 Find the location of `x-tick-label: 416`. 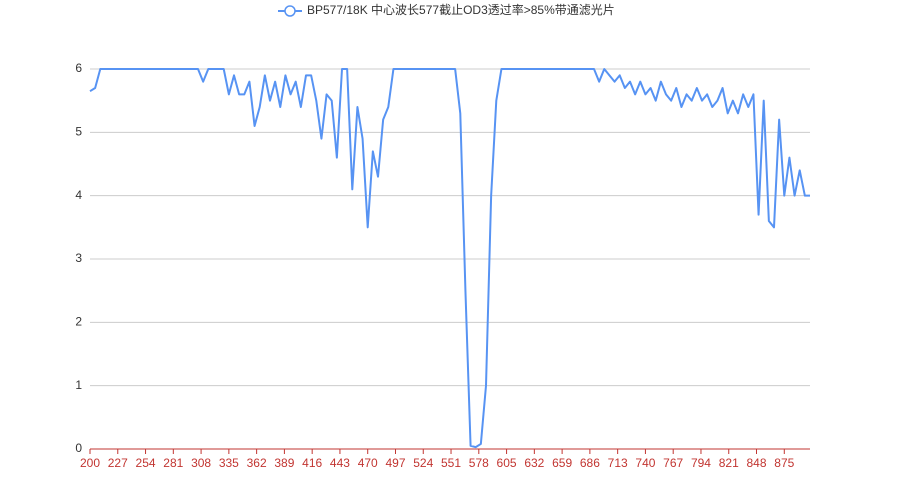

x-tick-label: 416 is located at coordinates (312, 463).